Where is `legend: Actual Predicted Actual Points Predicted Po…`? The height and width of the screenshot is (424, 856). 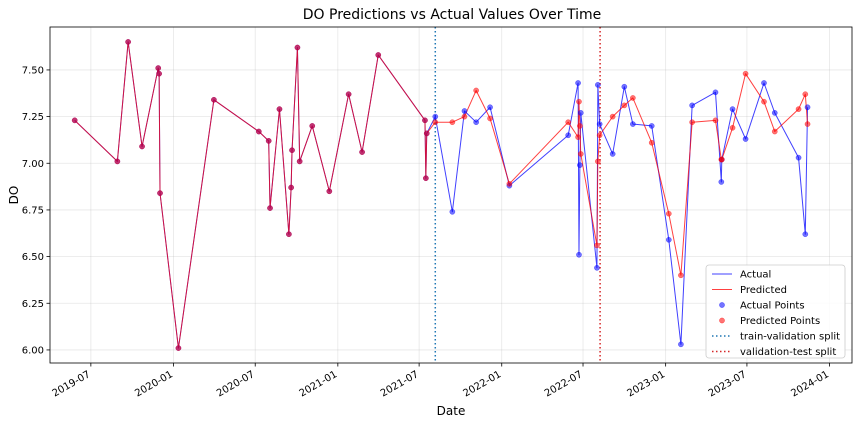
legend: Actual Predicted Actual Points Predicted Po… is located at coordinates (775, 311).